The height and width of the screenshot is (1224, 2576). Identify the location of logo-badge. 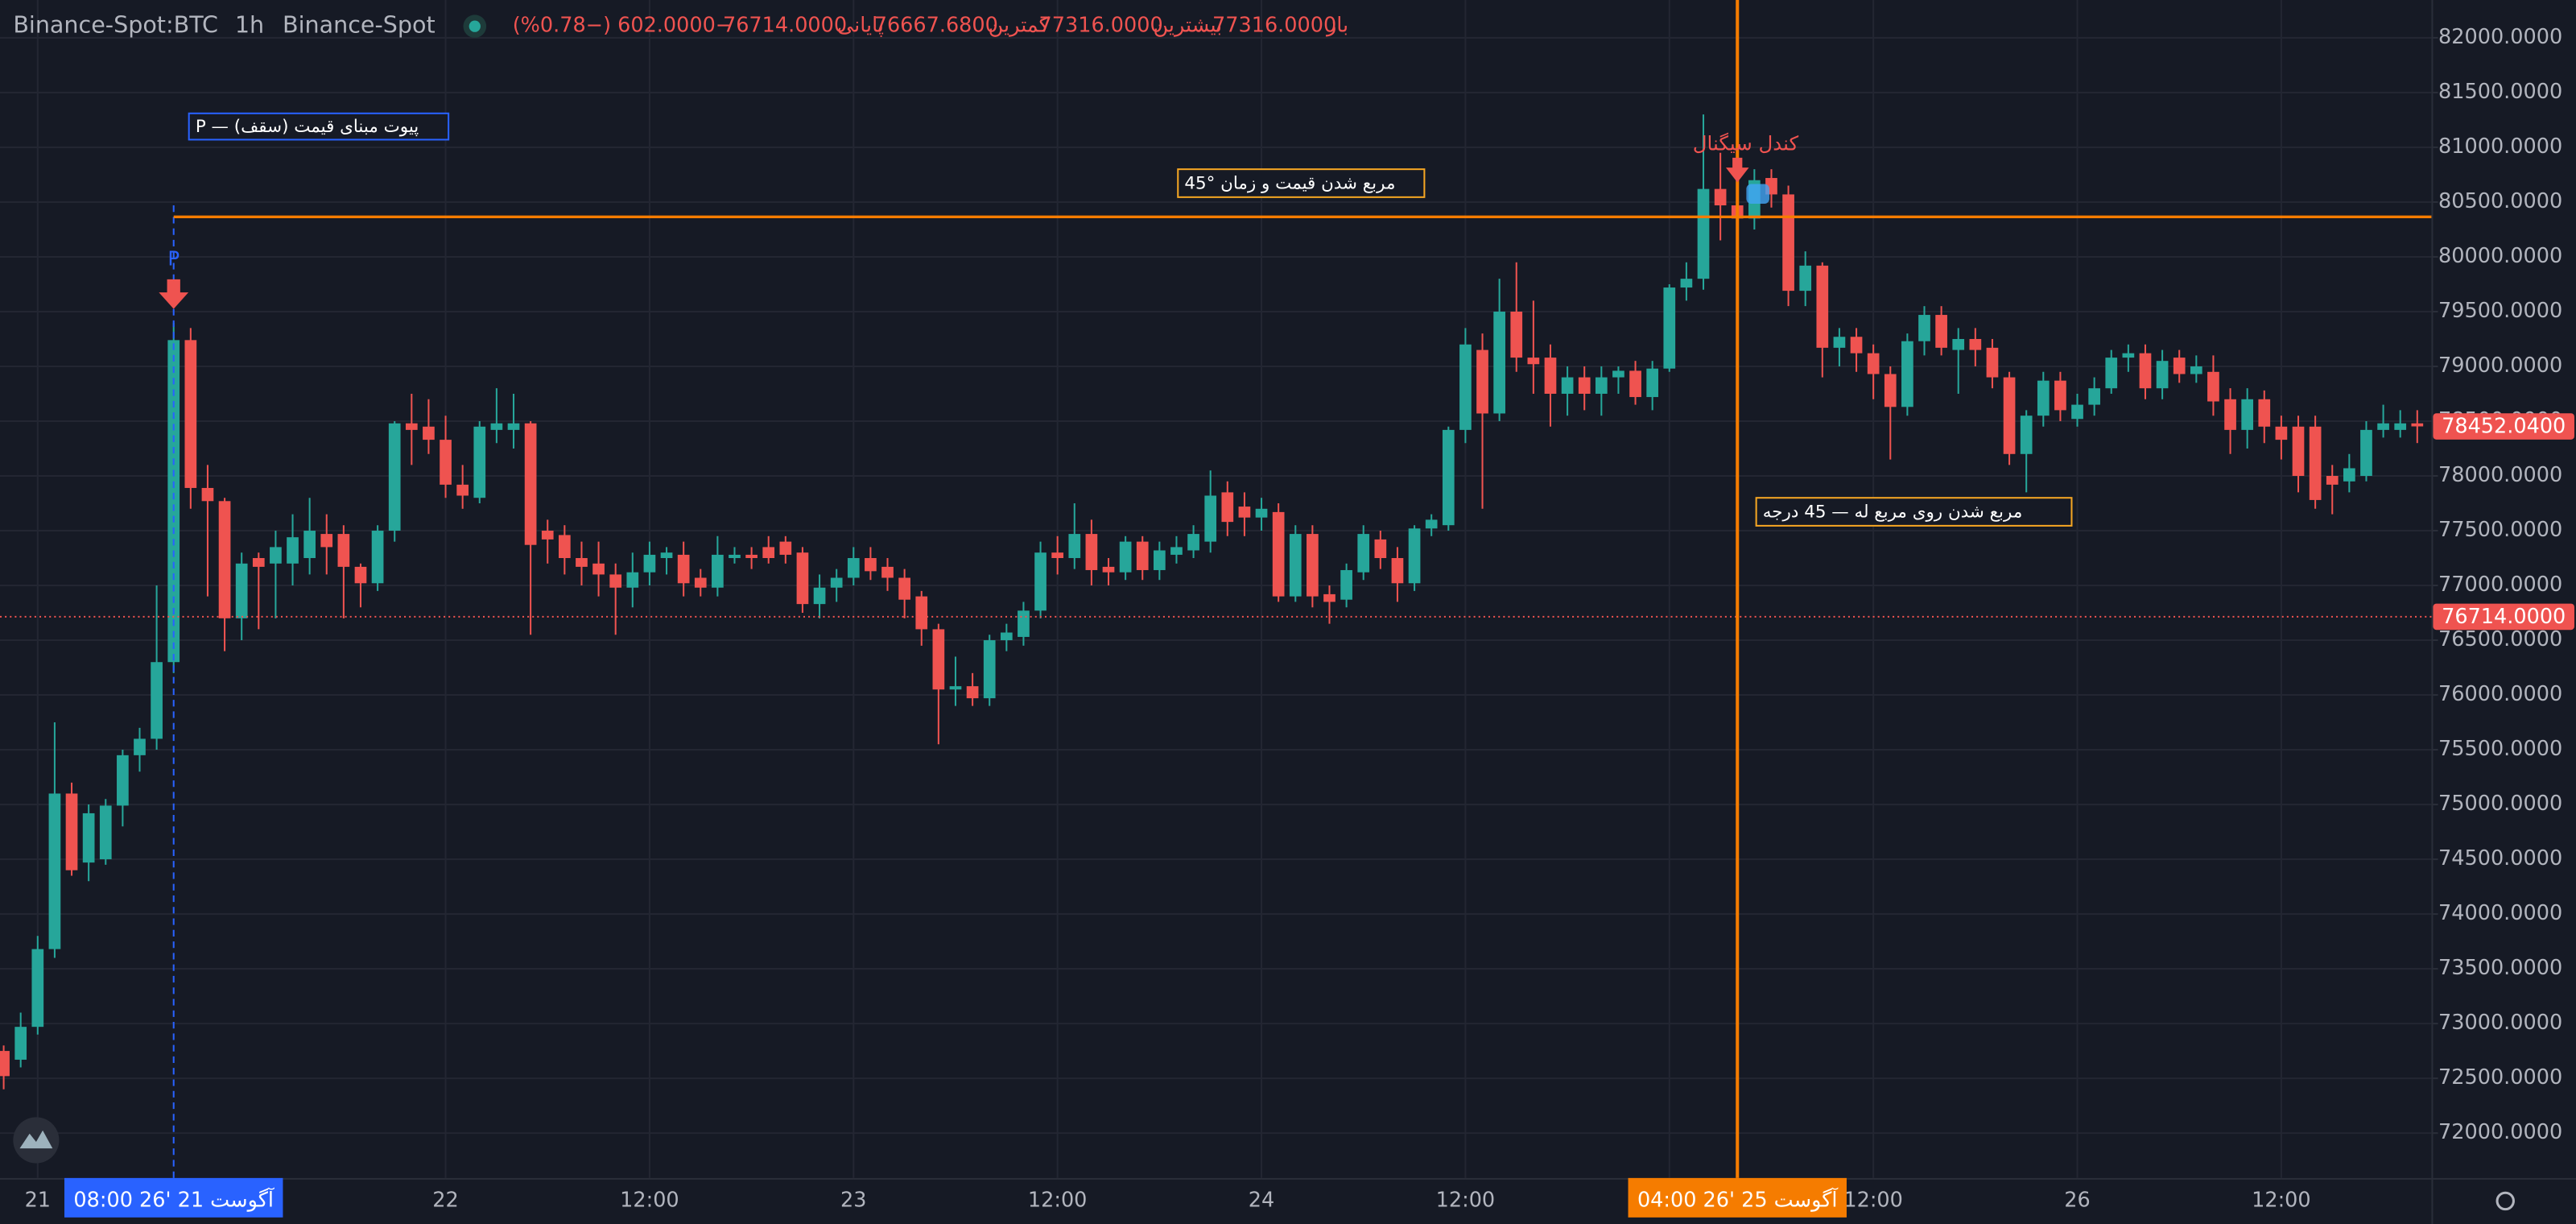
(36, 1140).